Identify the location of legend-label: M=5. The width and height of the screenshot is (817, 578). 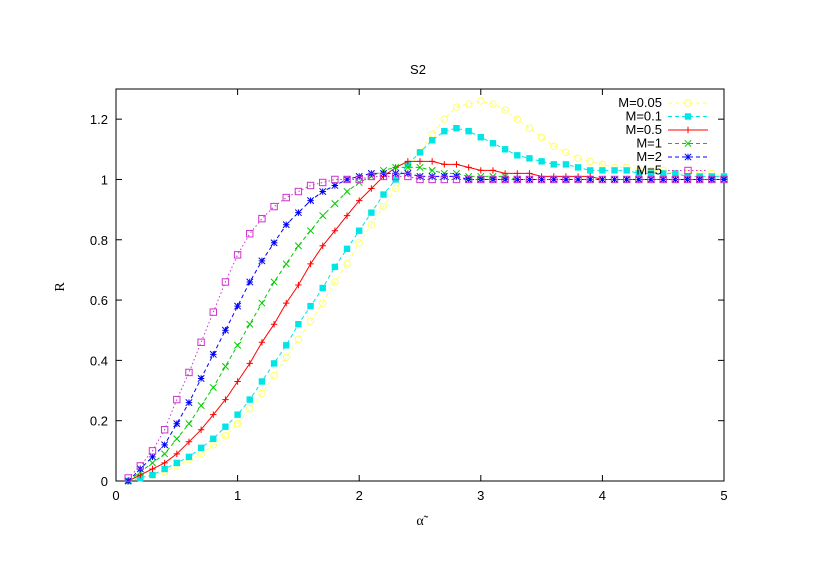
(649, 170).